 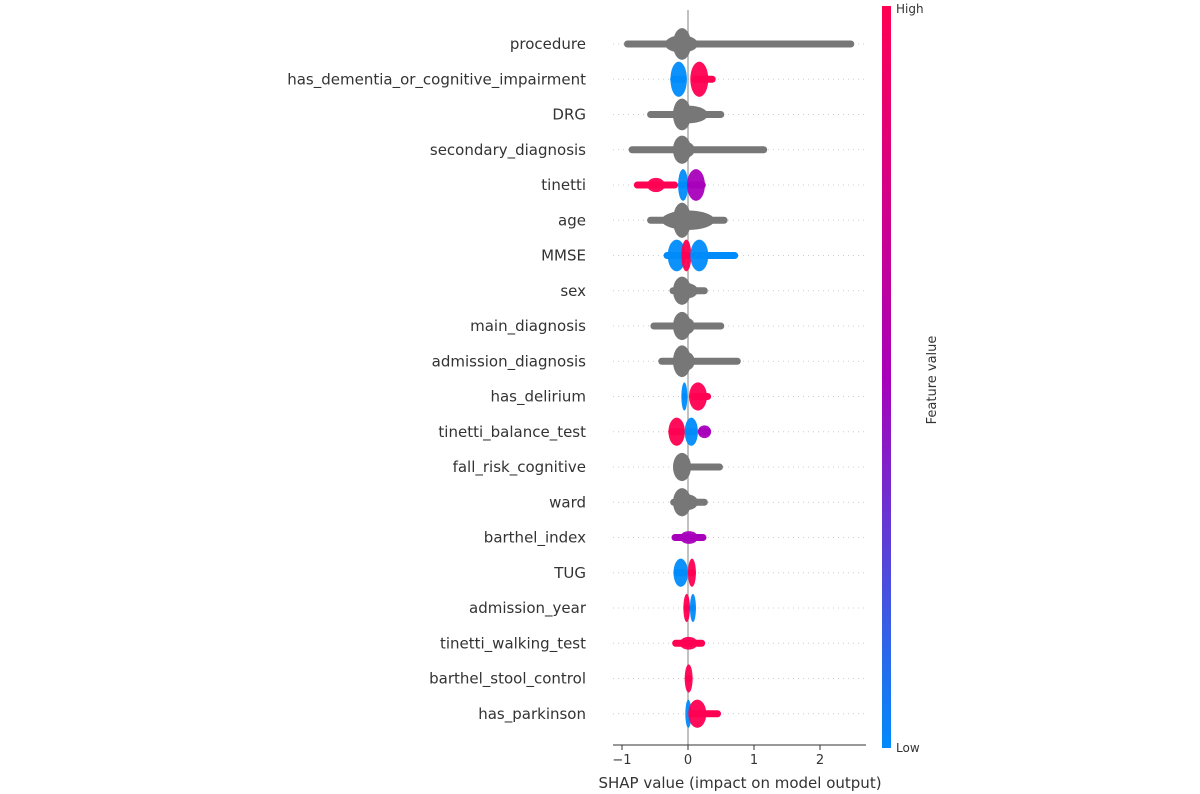 What do you see at coordinates (739, 783) in the screenshot?
I see `x-axis-title: SHAP value (impact on model output)` at bounding box center [739, 783].